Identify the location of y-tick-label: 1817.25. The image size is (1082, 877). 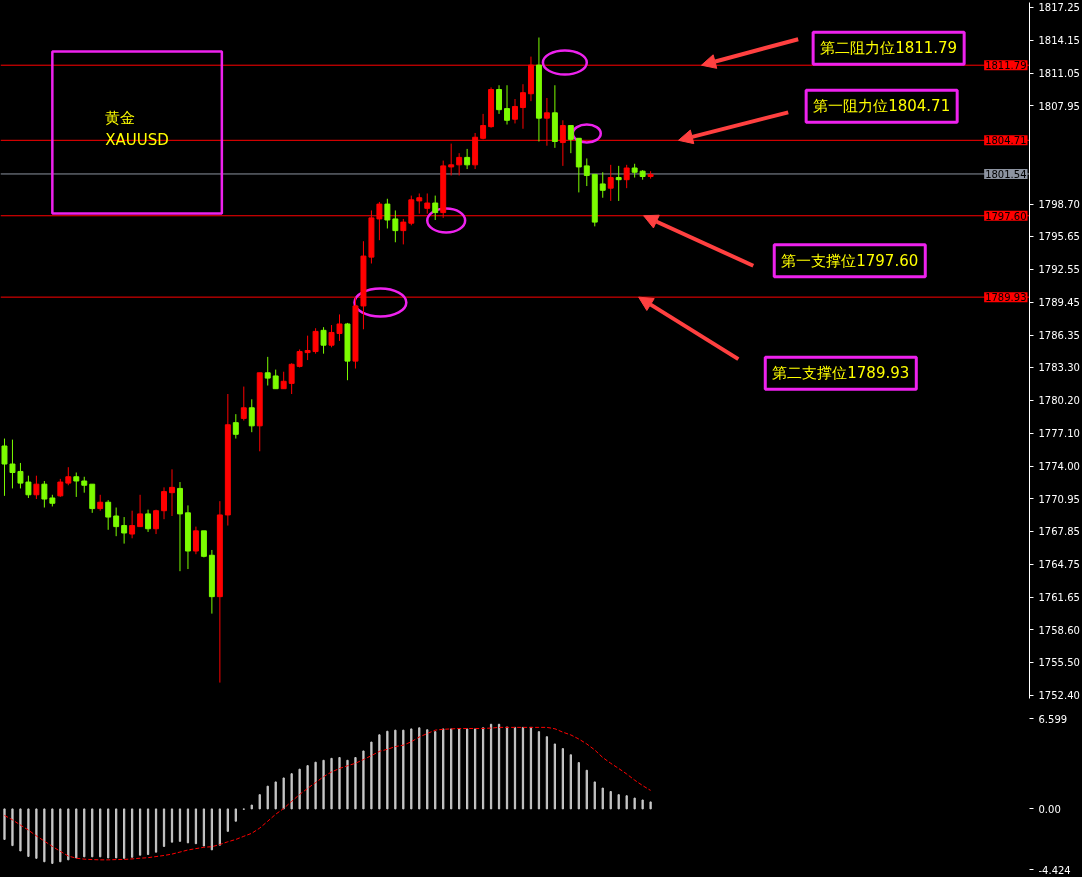
(1059, 8).